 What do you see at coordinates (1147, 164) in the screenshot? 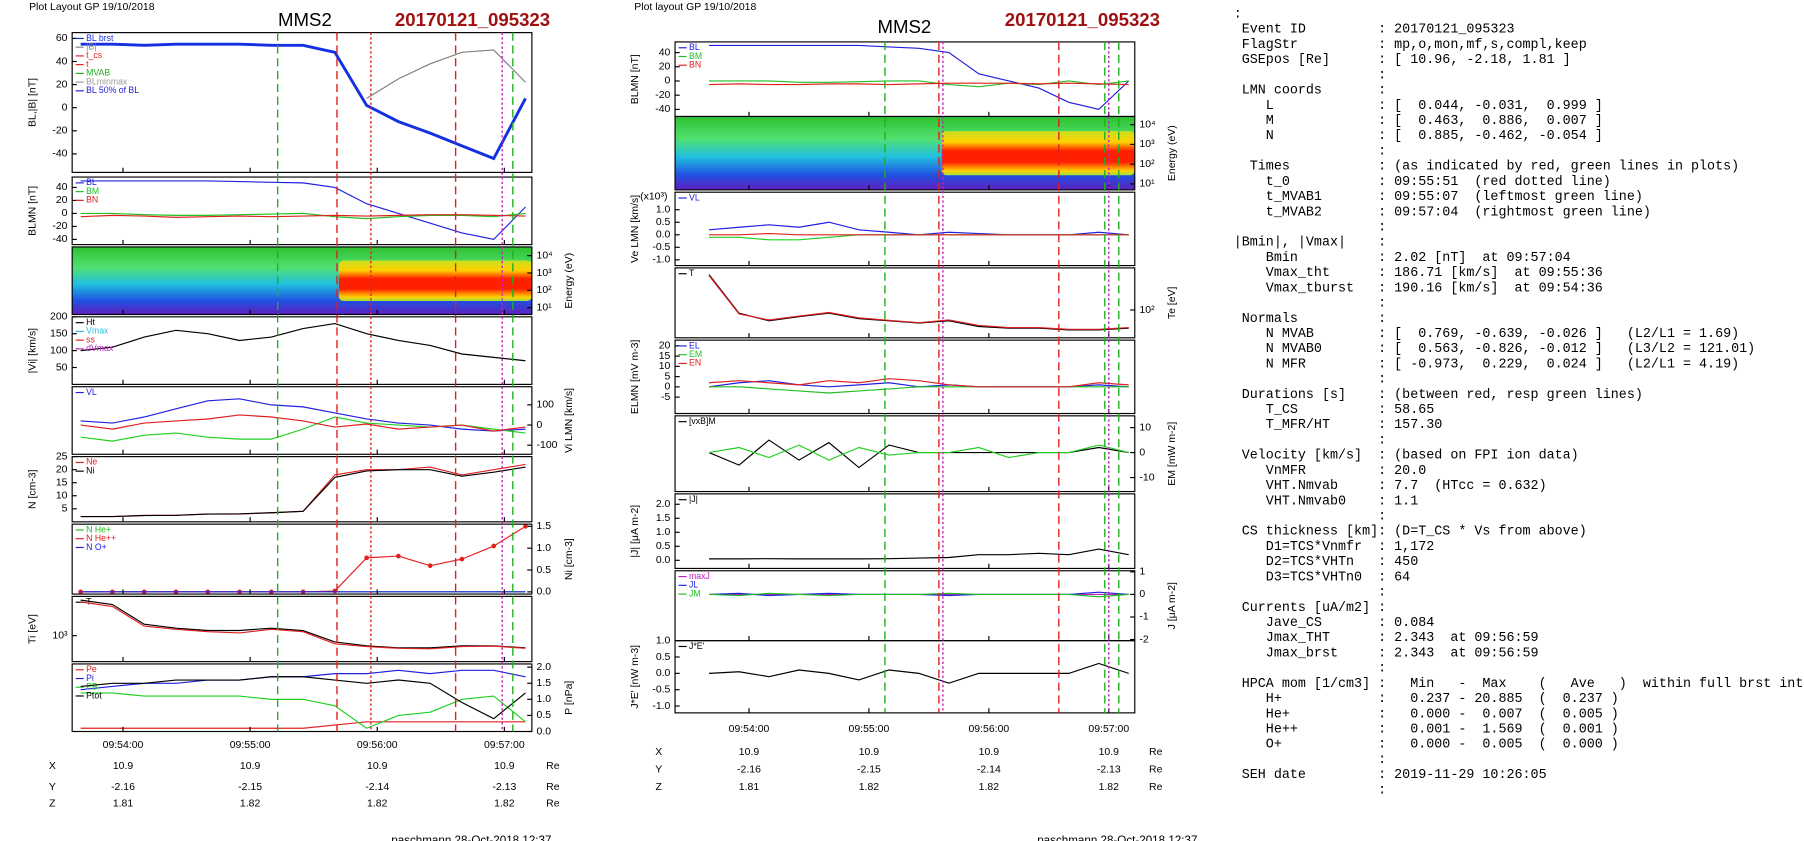
I see `y-tick-label: 10²` at bounding box center [1147, 164].